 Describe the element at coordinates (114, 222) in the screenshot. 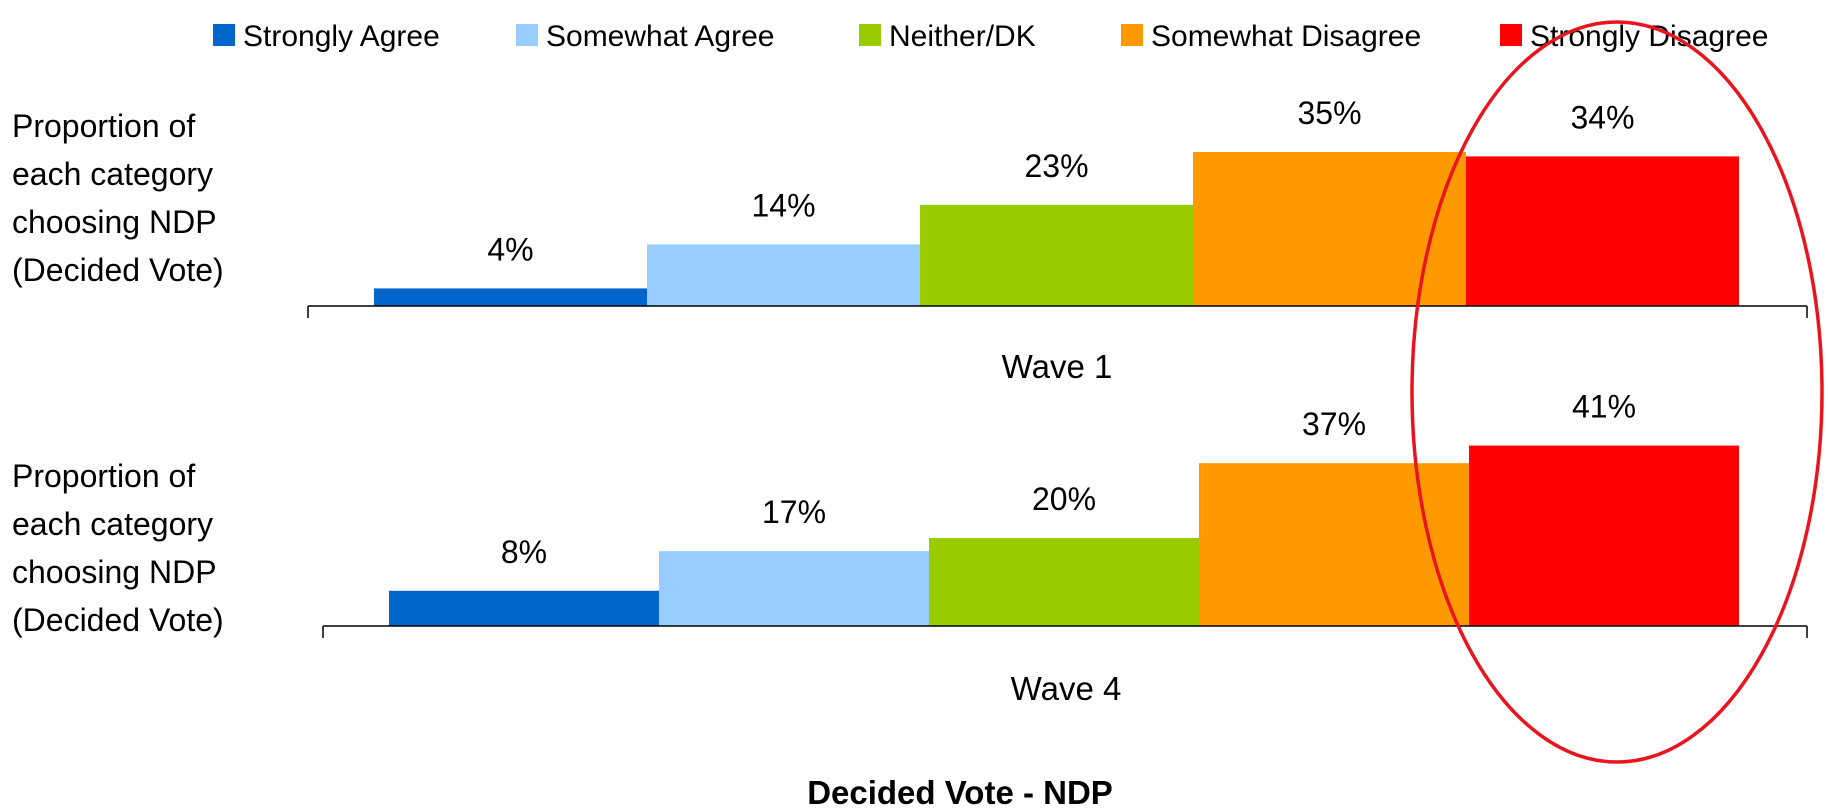

I see `panel-1-ylabel-line: choosing NDP` at that location.